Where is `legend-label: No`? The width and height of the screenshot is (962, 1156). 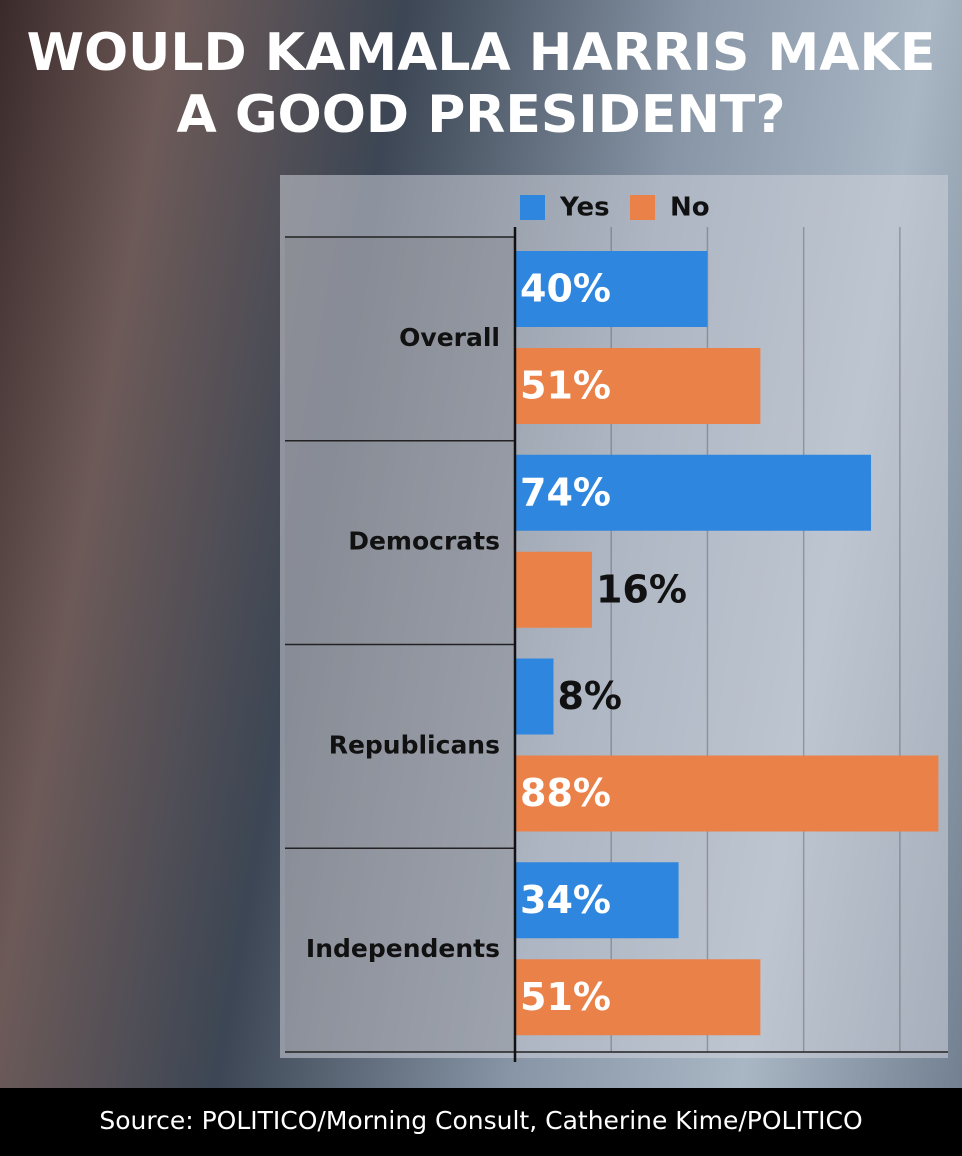 legend-label: No is located at coordinates (690, 208).